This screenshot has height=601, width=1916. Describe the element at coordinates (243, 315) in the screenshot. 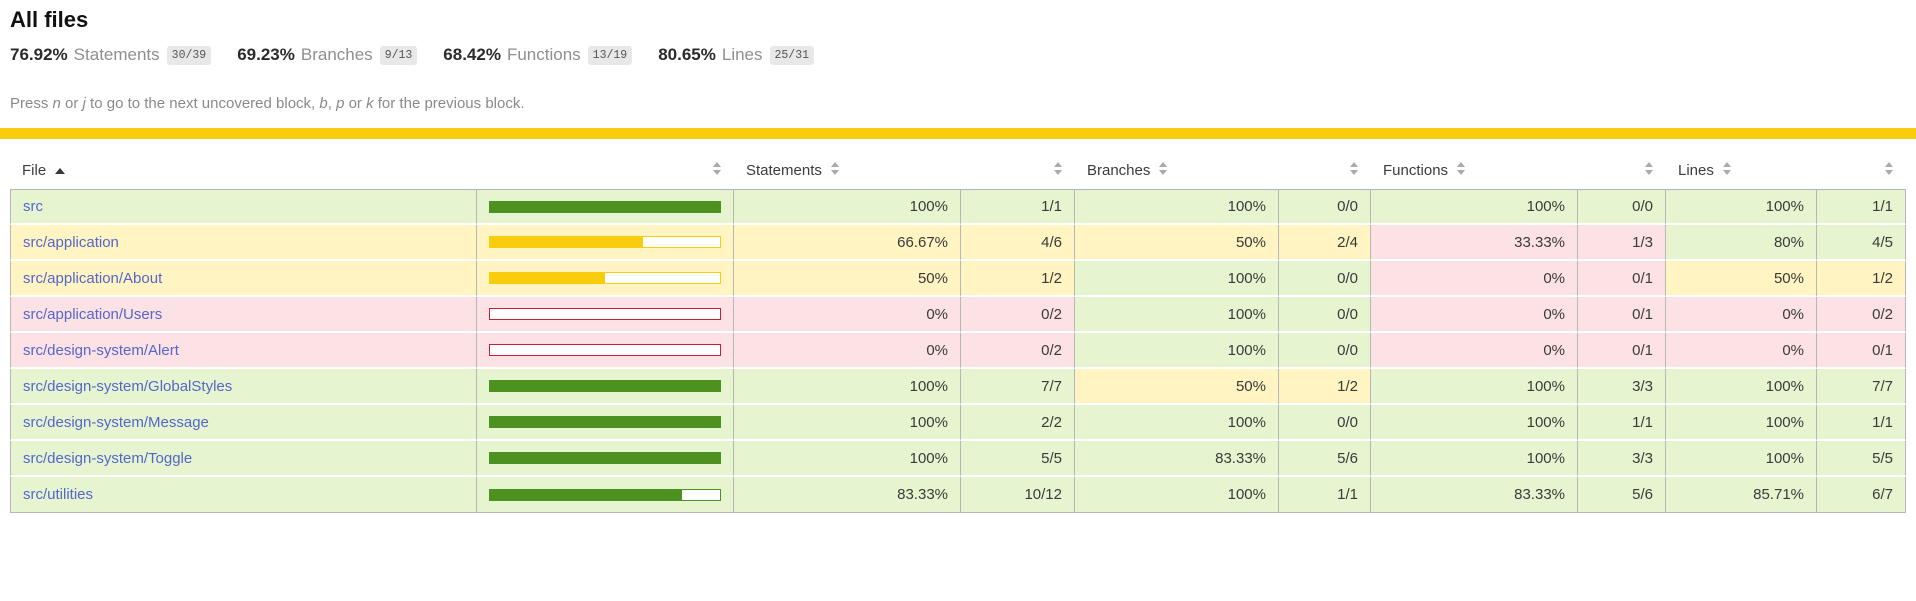

I see `file-cell: src/application/Users` at that location.